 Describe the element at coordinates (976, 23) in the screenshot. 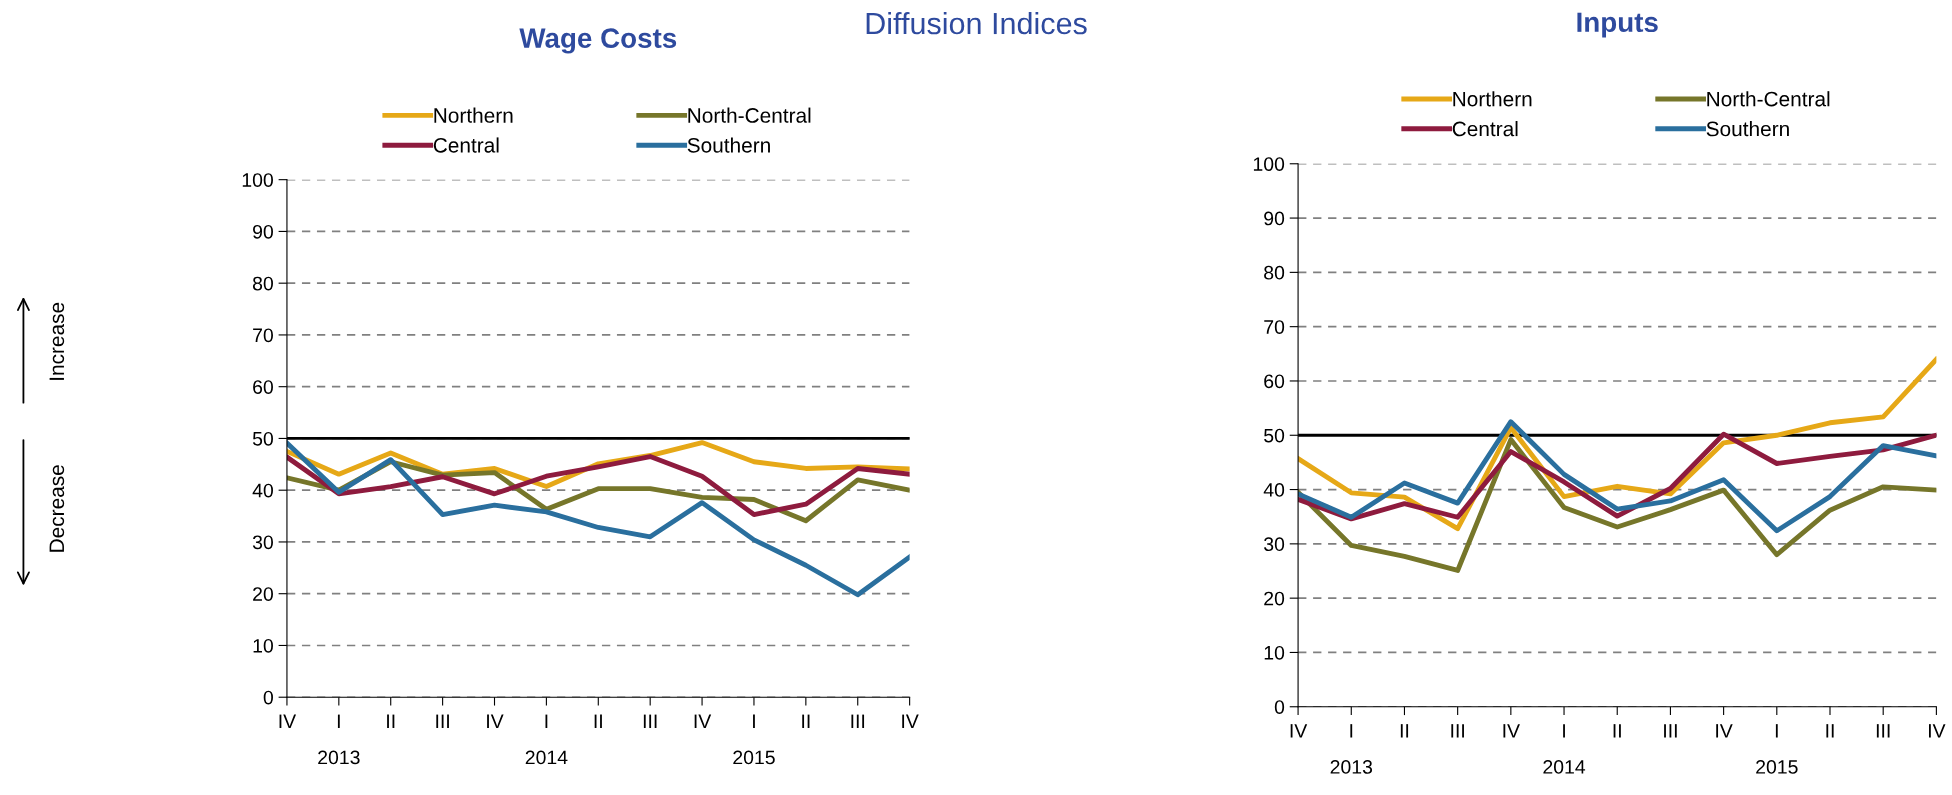

I see `text: Diffusion Indices` at that location.